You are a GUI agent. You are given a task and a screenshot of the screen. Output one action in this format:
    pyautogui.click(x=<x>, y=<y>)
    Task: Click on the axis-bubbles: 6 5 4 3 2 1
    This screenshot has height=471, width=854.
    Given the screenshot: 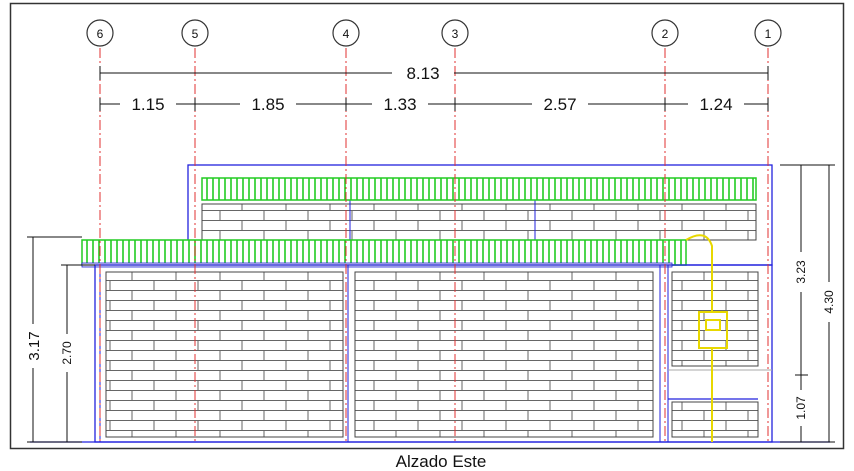 What is the action you would take?
    pyautogui.click(x=434, y=33)
    